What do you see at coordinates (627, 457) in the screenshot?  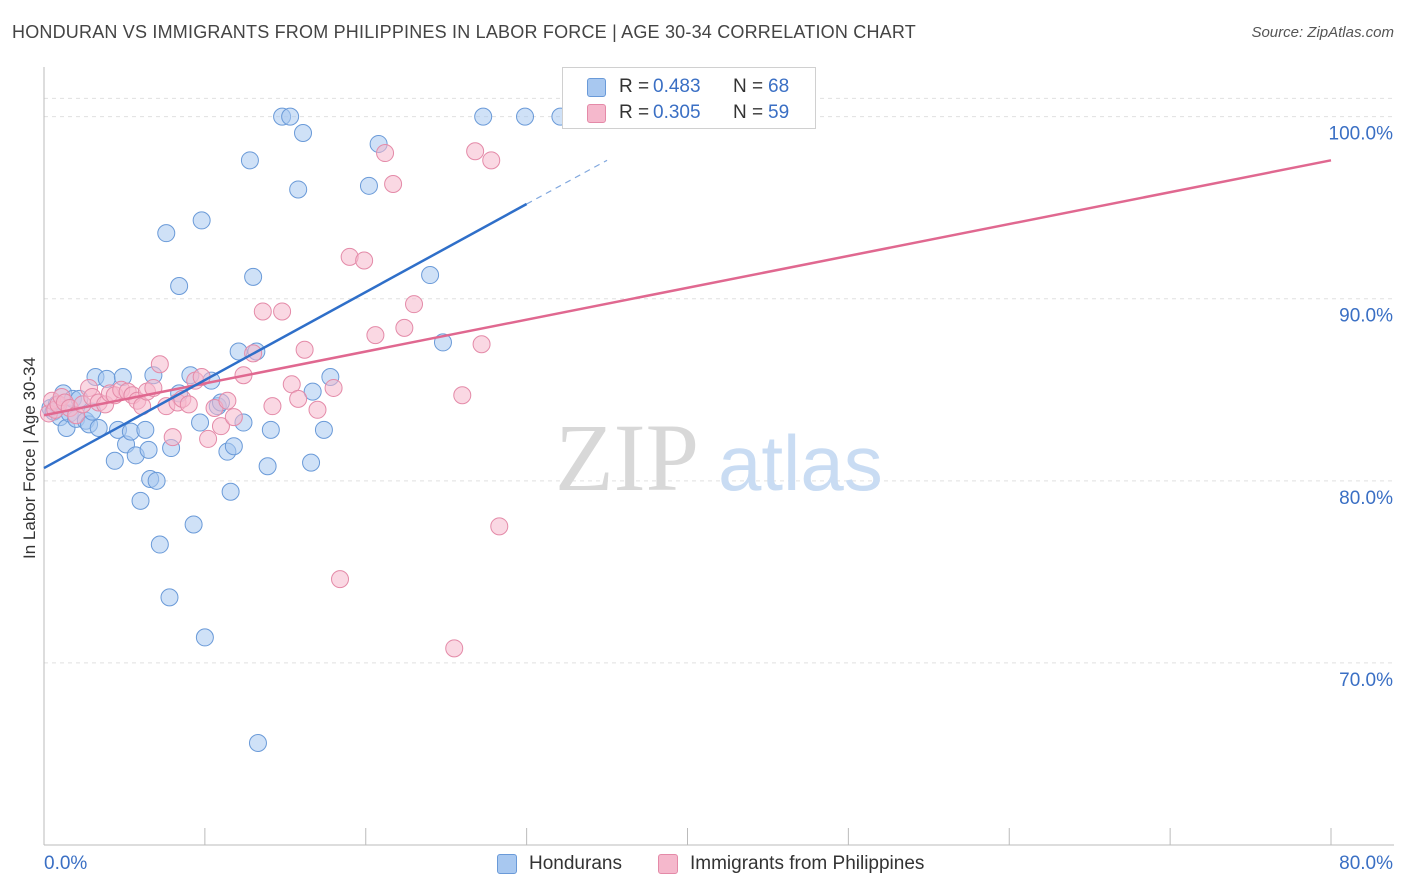 I see `watermark-zip: ZIP` at bounding box center [627, 457].